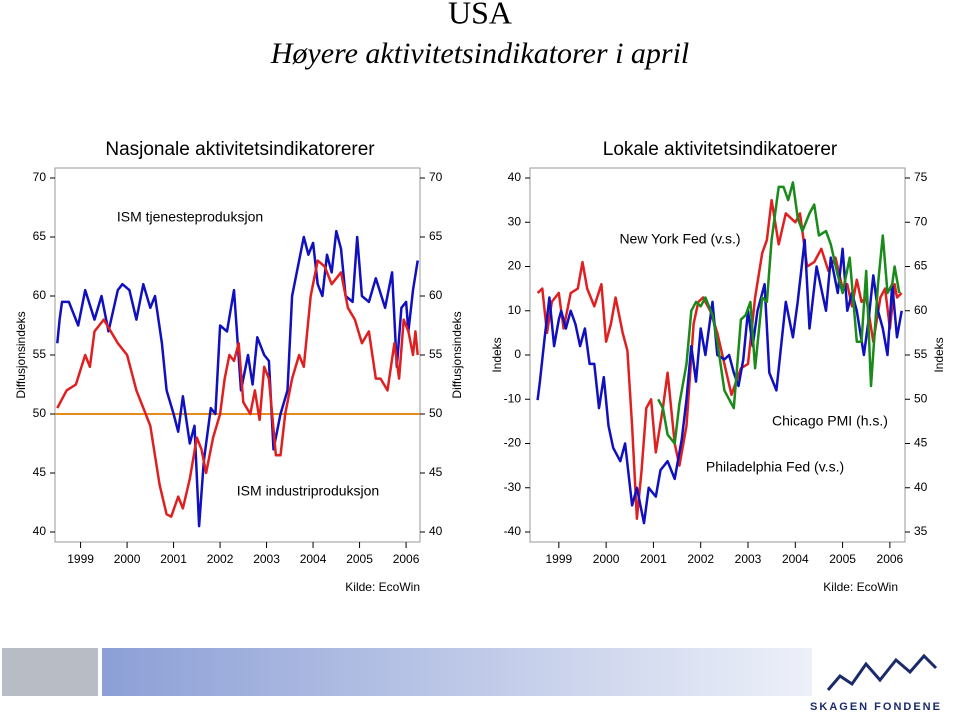 Image resolution: width=960 pixels, height=720 pixels. Describe the element at coordinates (40, 472) in the screenshot. I see `y-tick-label: 45` at that location.